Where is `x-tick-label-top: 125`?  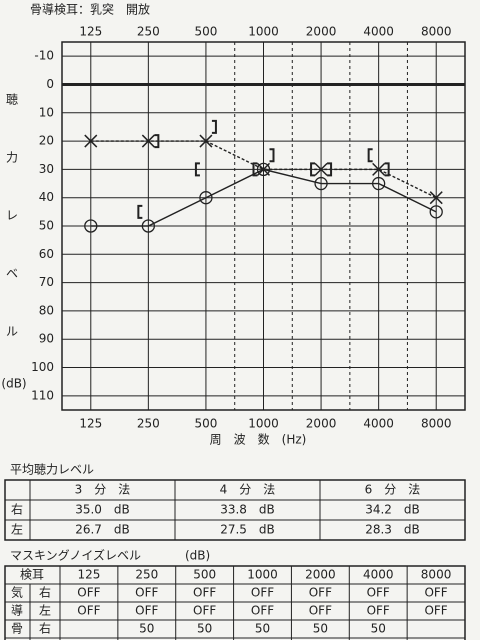
x-tick-label-top: 125 is located at coordinates (90, 32).